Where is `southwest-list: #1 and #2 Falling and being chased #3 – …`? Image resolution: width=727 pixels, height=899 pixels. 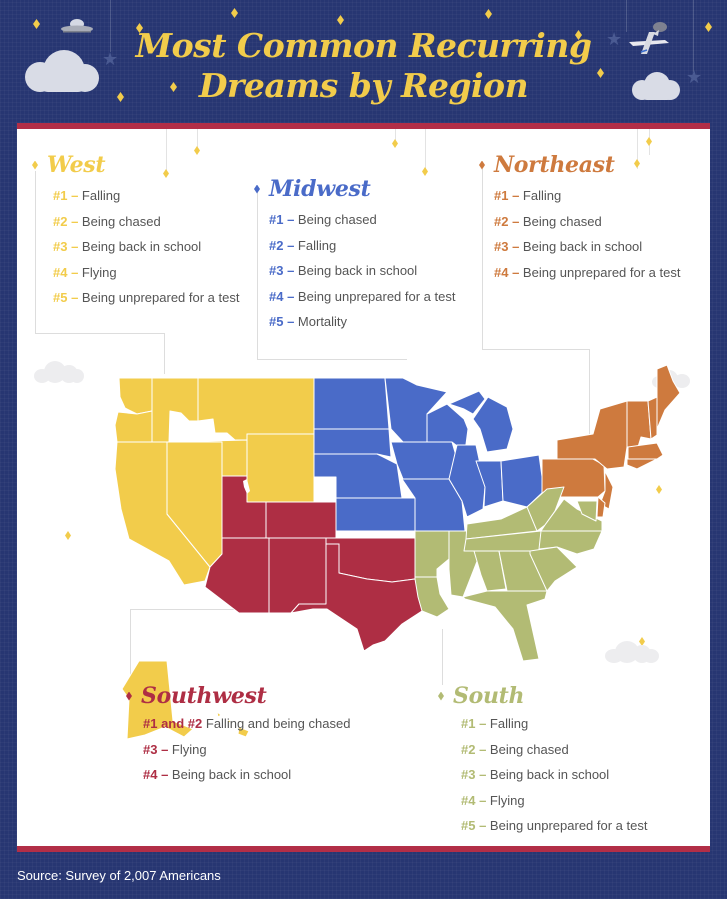
southwest-list: #1 and #2 Falling and being chased #3 – … is located at coordinates (246, 749).